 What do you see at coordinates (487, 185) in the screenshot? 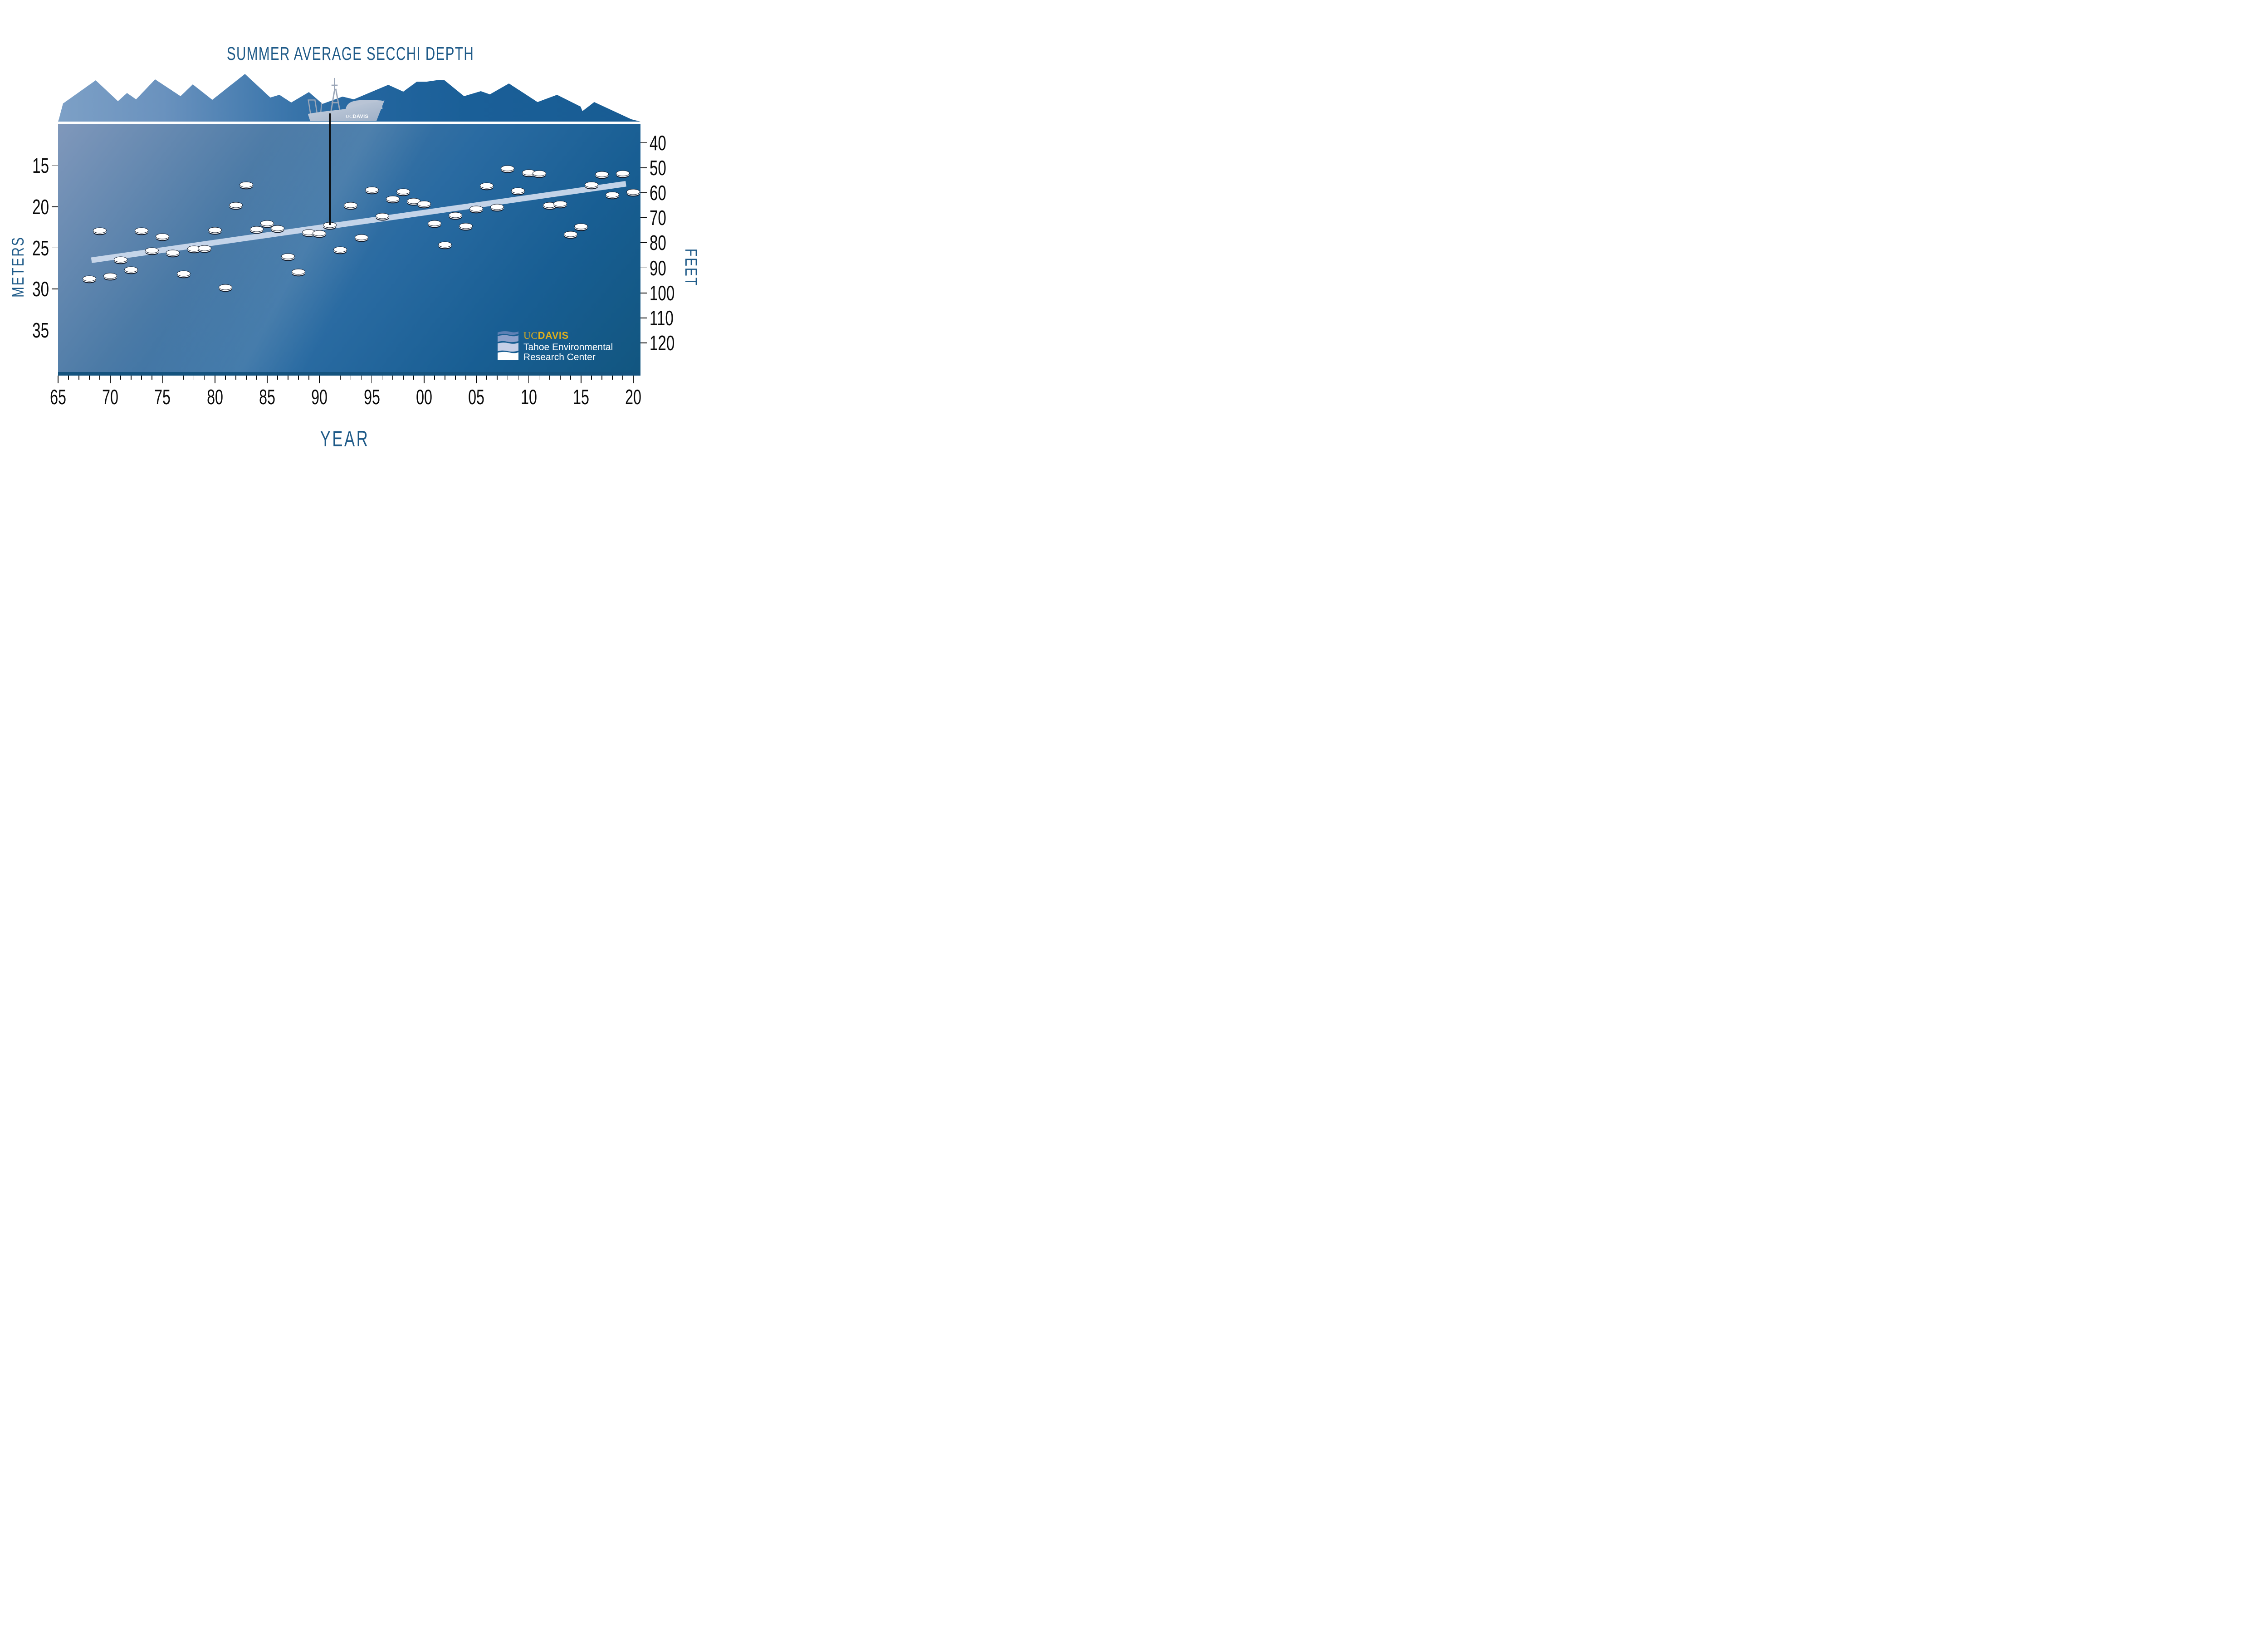
I see `secchi-disc-2006` at bounding box center [487, 185].